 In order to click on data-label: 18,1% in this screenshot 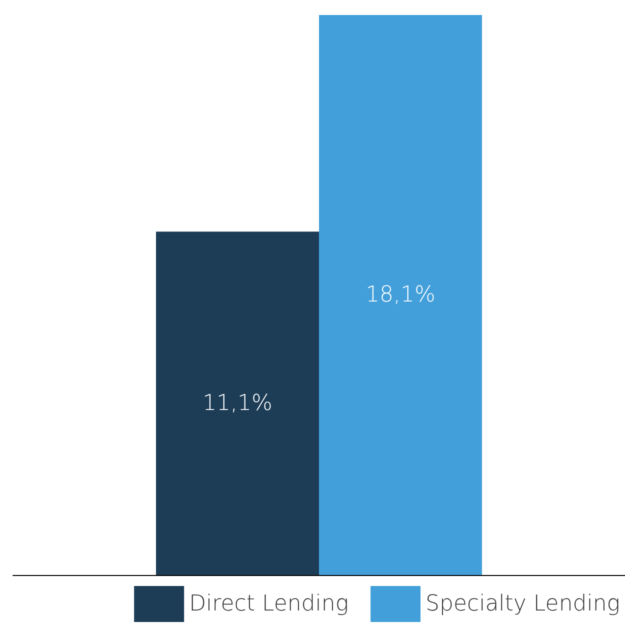, I will do `click(401, 295)`.